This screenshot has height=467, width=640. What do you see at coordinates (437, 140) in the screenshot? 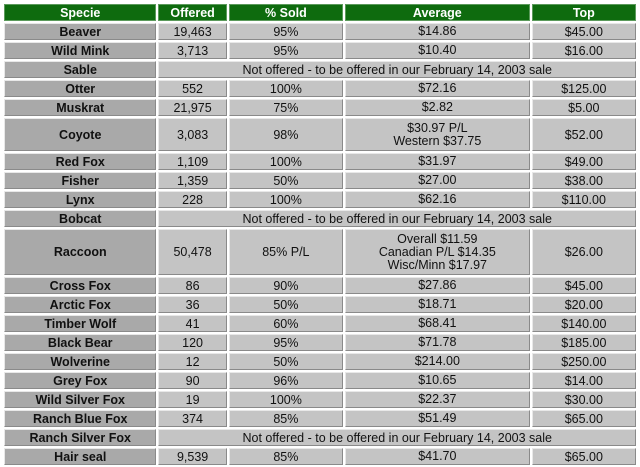
I see `average-line: Western $37.75` at bounding box center [437, 140].